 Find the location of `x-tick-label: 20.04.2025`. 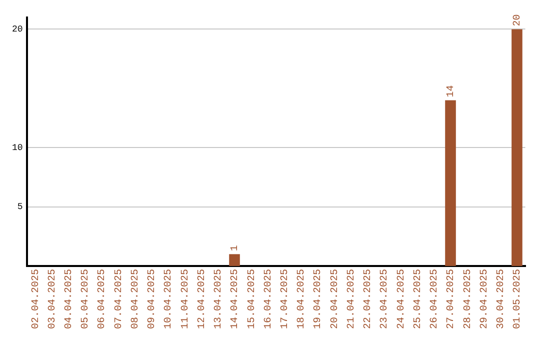

x-tick-label: 20.04.2025 is located at coordinates (335, 299).